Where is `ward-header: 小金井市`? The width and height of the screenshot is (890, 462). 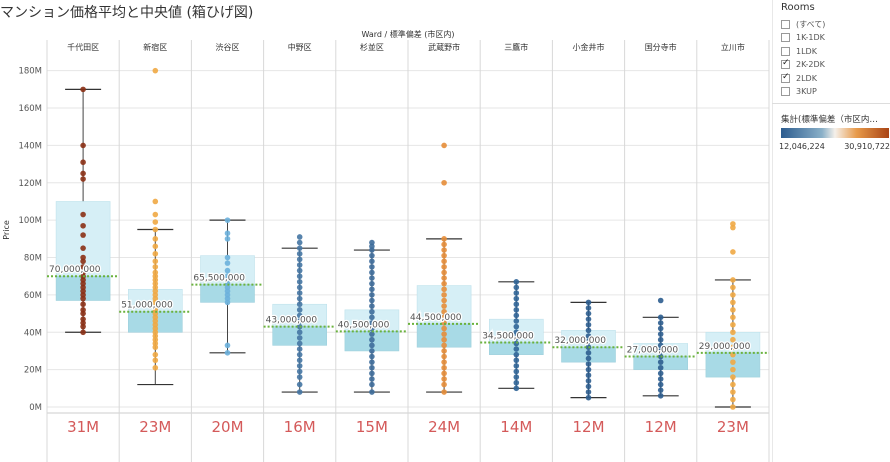
ward-header: 小金井市 is located at coordinates (589, 47).